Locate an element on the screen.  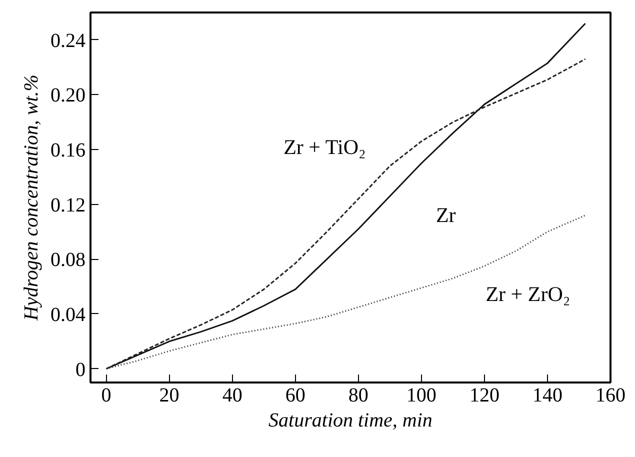
series-label: Zr is located at coordinates (446, 215).